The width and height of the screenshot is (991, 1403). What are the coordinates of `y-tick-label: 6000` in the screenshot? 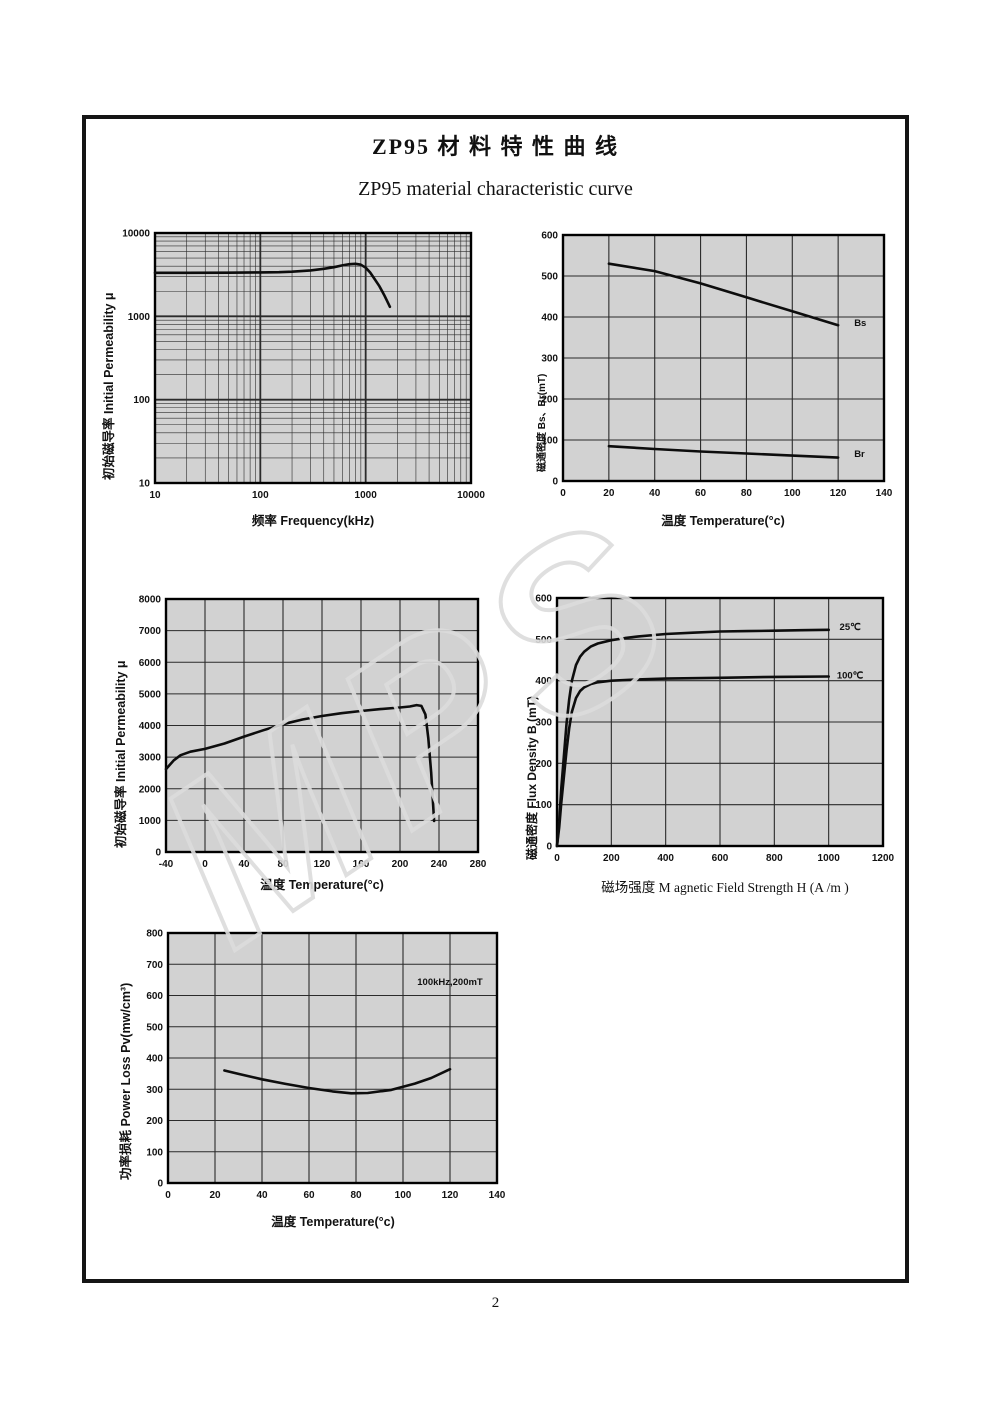 It's located at (150, 663).